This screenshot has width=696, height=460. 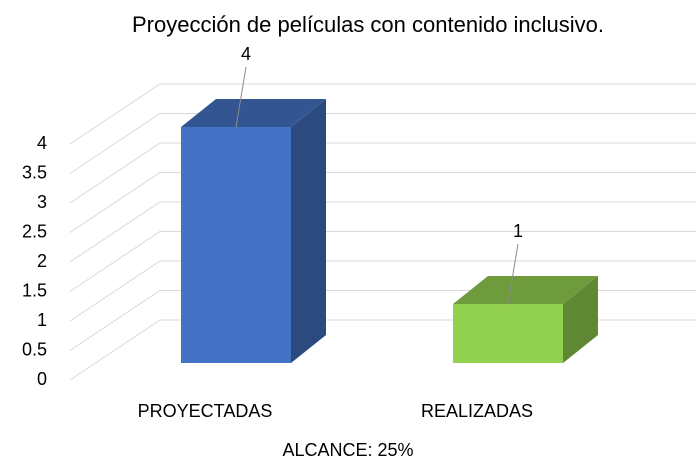 I want to click on y-tick-label: 1, so click(x=42, y=320).